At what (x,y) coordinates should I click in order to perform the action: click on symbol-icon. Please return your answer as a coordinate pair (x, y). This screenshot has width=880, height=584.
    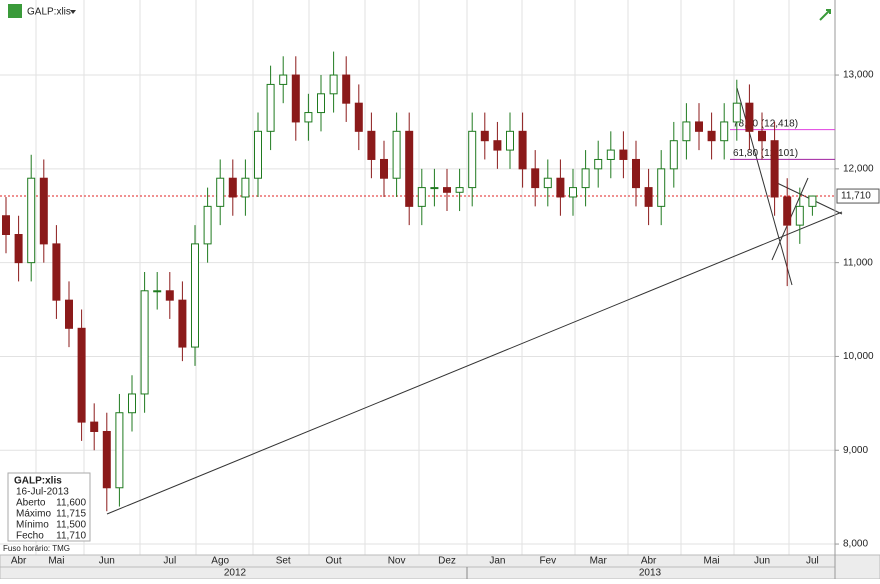
    Looking at the image, I should click on (15, 11).